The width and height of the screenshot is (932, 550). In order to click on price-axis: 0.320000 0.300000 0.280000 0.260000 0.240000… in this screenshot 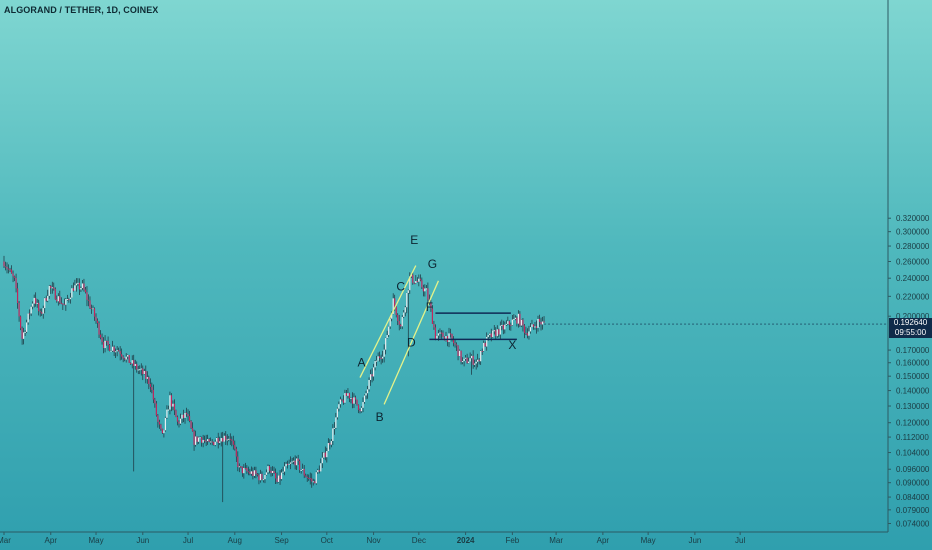, I will do `click(908, 266)`.